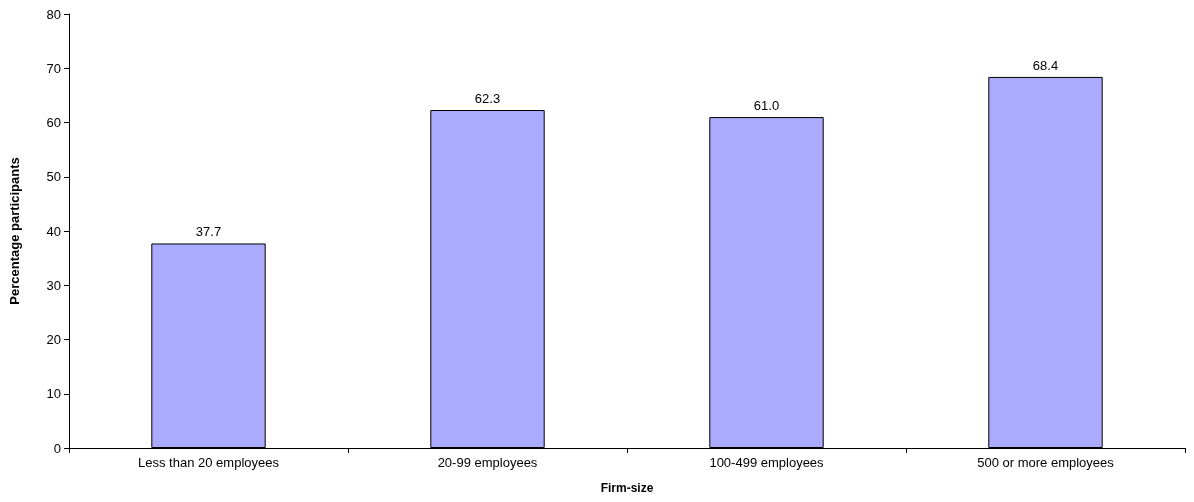 This screenshot has height=502, width=1194. What do you see at coordinates (14, 231) in the screenshot?
I see `y-axis-title: Percentage participants` at bounding box center [14, 231].